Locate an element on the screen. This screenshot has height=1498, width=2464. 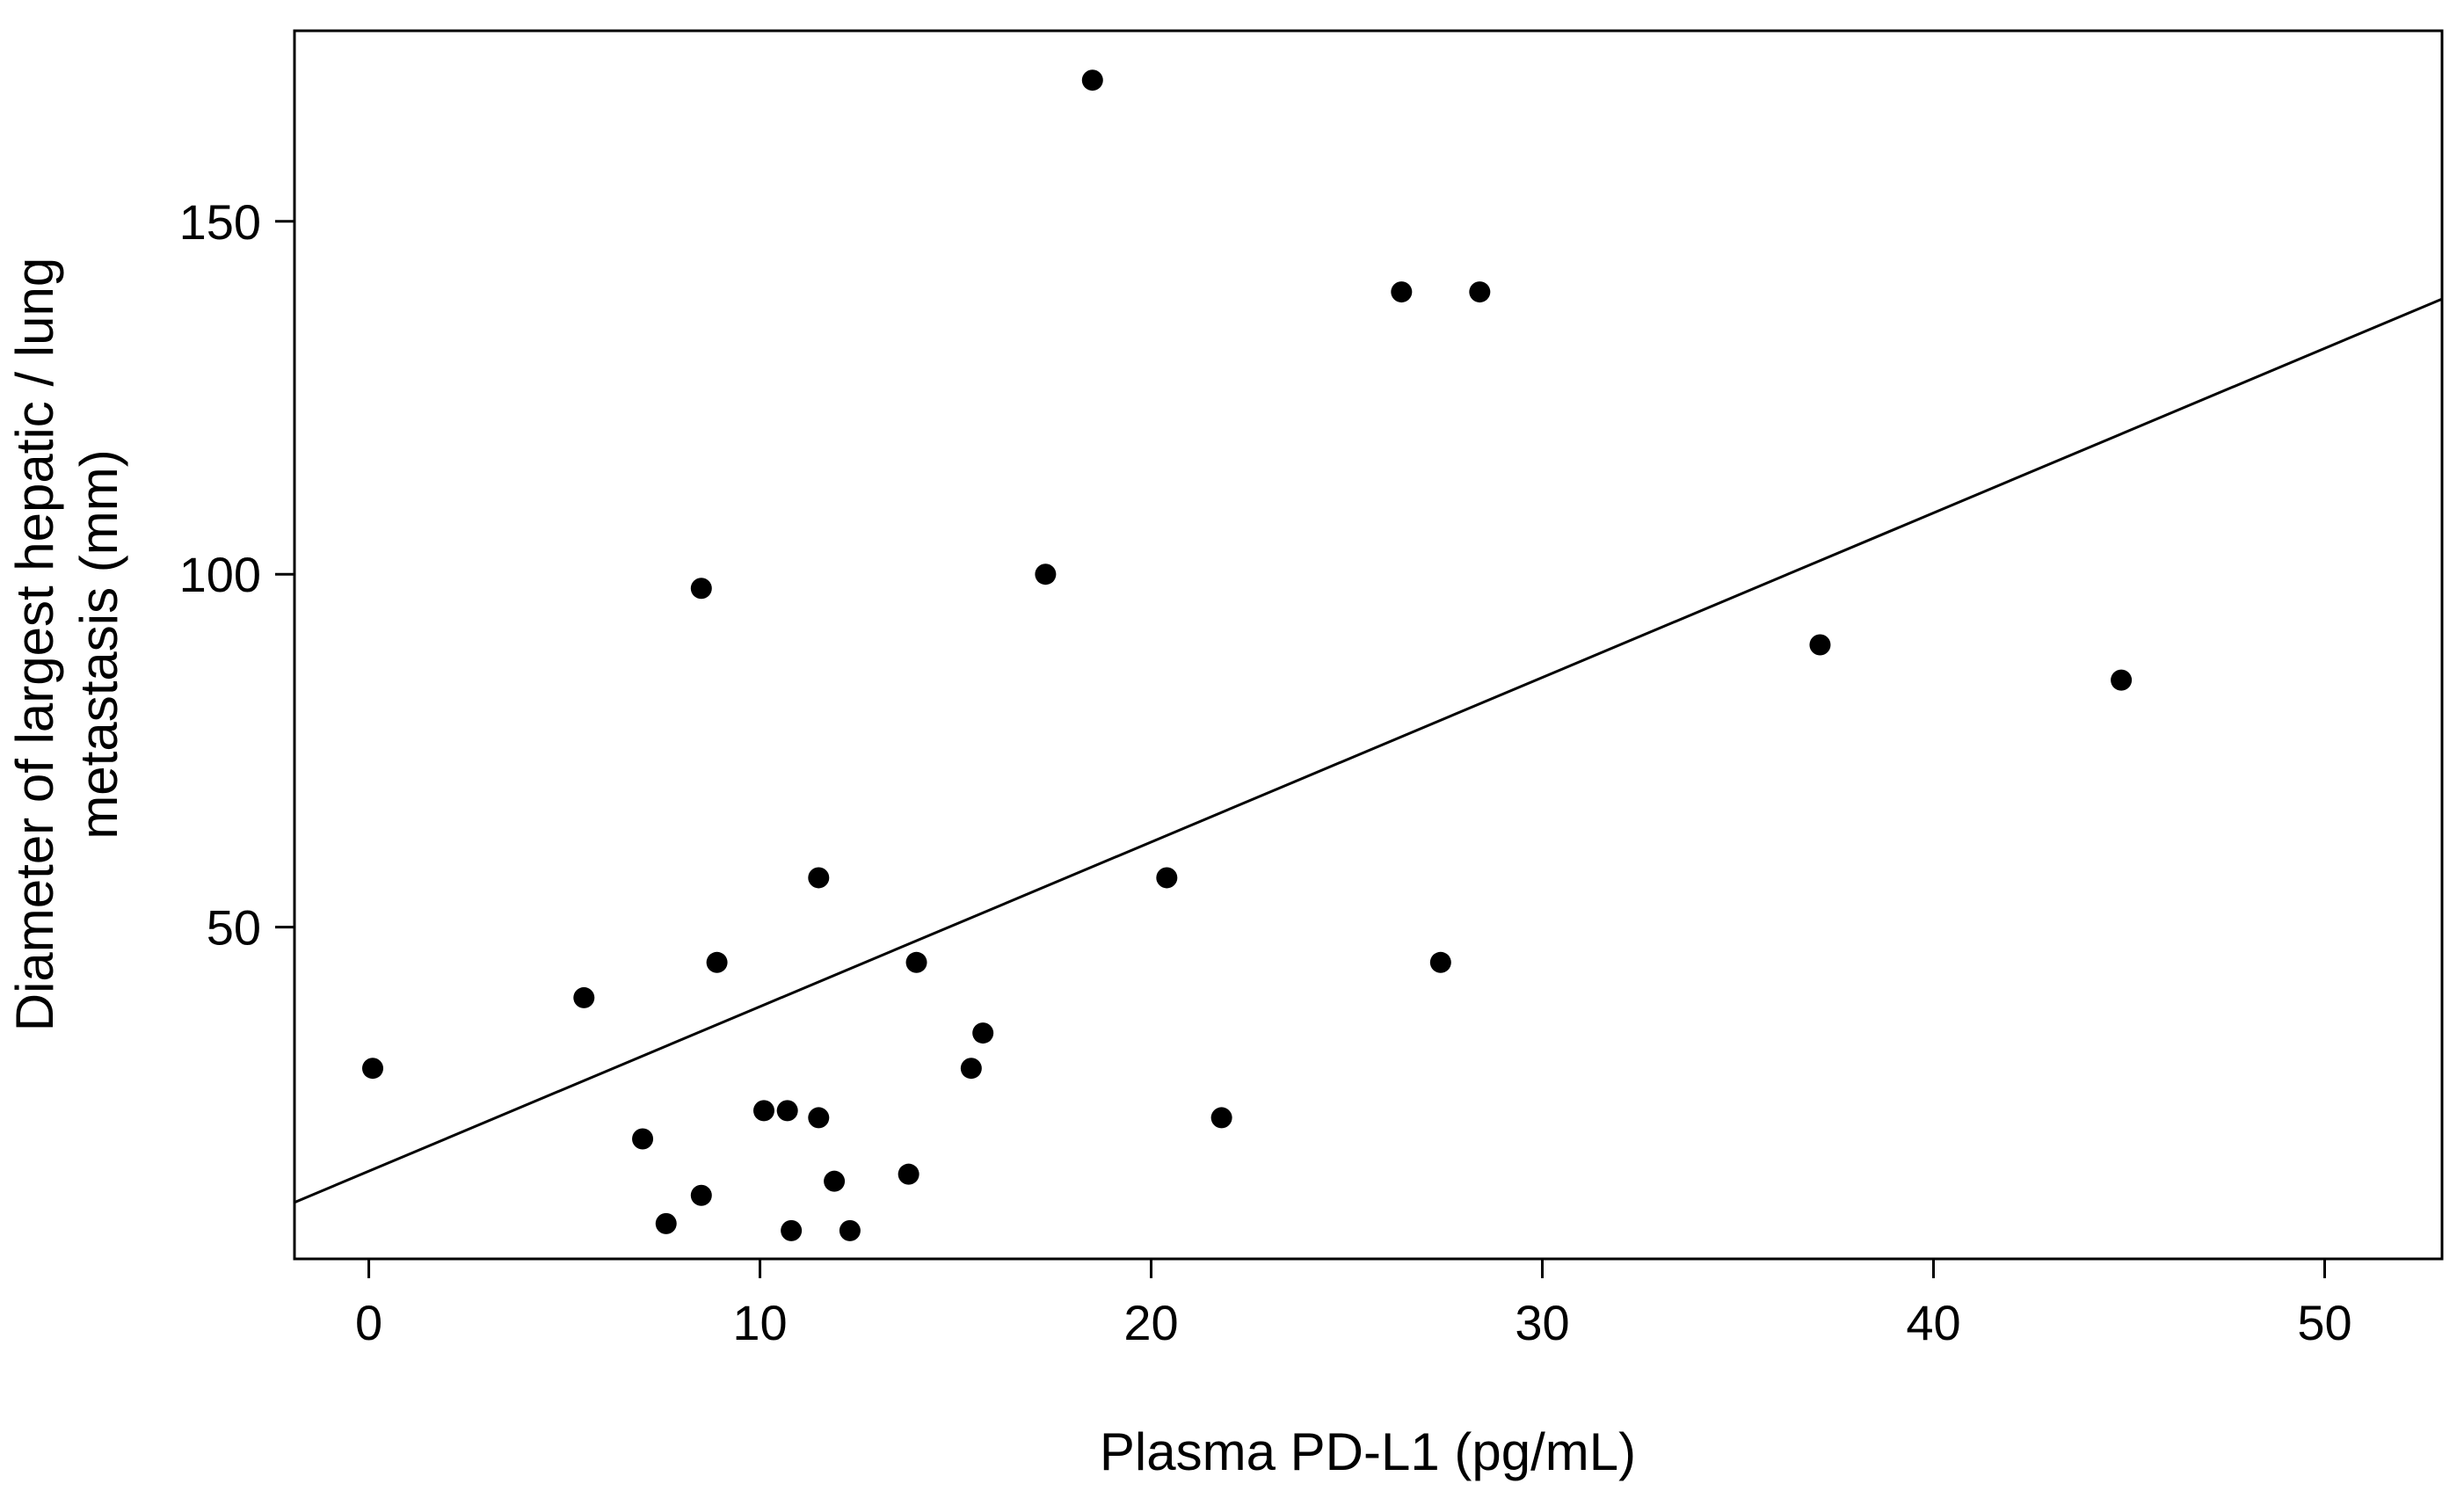
y-axis: 50 100 150 is located at coordinates (236, 575).